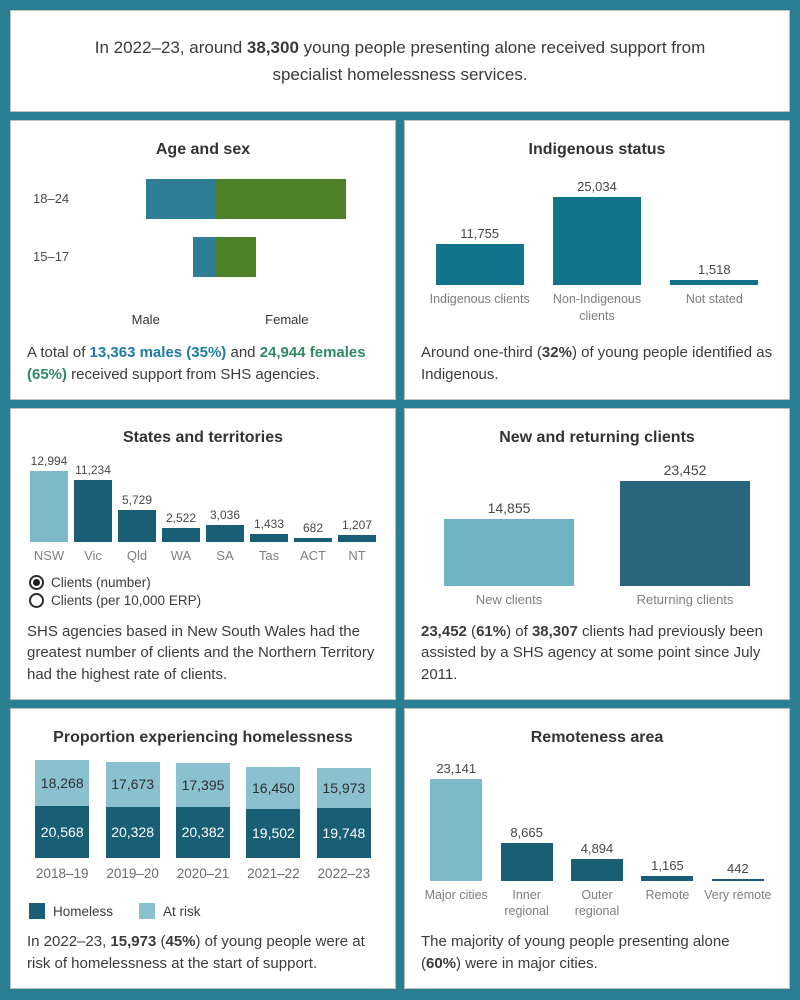 Image resolution: width=800 pixels, height=1000 pixels. Describe the element at coordinates (509, 552) in the screenshot. I see `bar-new-clients` at that location.